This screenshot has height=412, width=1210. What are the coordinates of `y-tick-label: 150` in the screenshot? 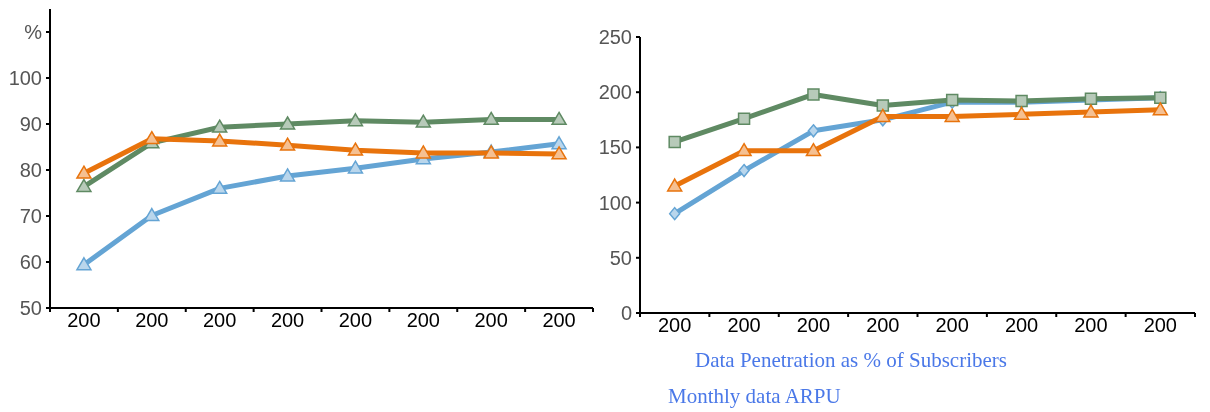 It's located at (615, 147).